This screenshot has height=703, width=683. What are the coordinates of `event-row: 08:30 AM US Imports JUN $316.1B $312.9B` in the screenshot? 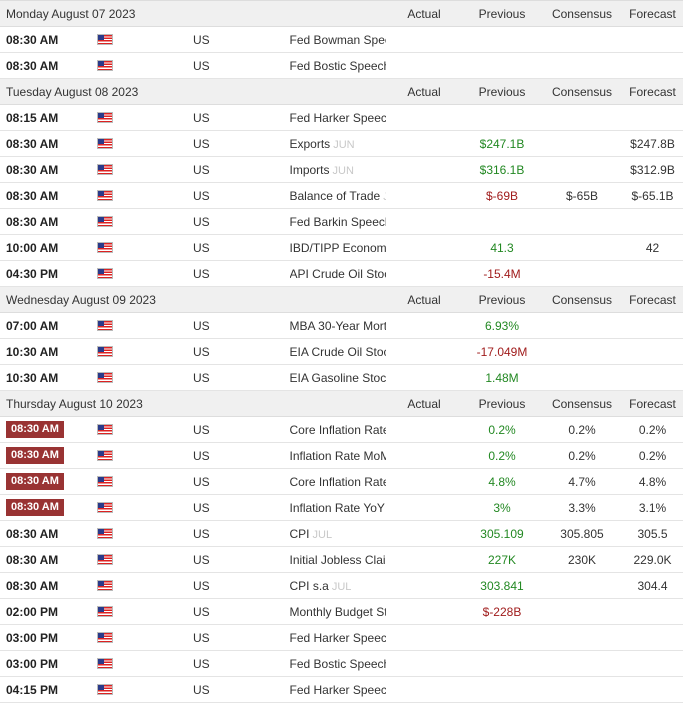 It's located at (341, 169).